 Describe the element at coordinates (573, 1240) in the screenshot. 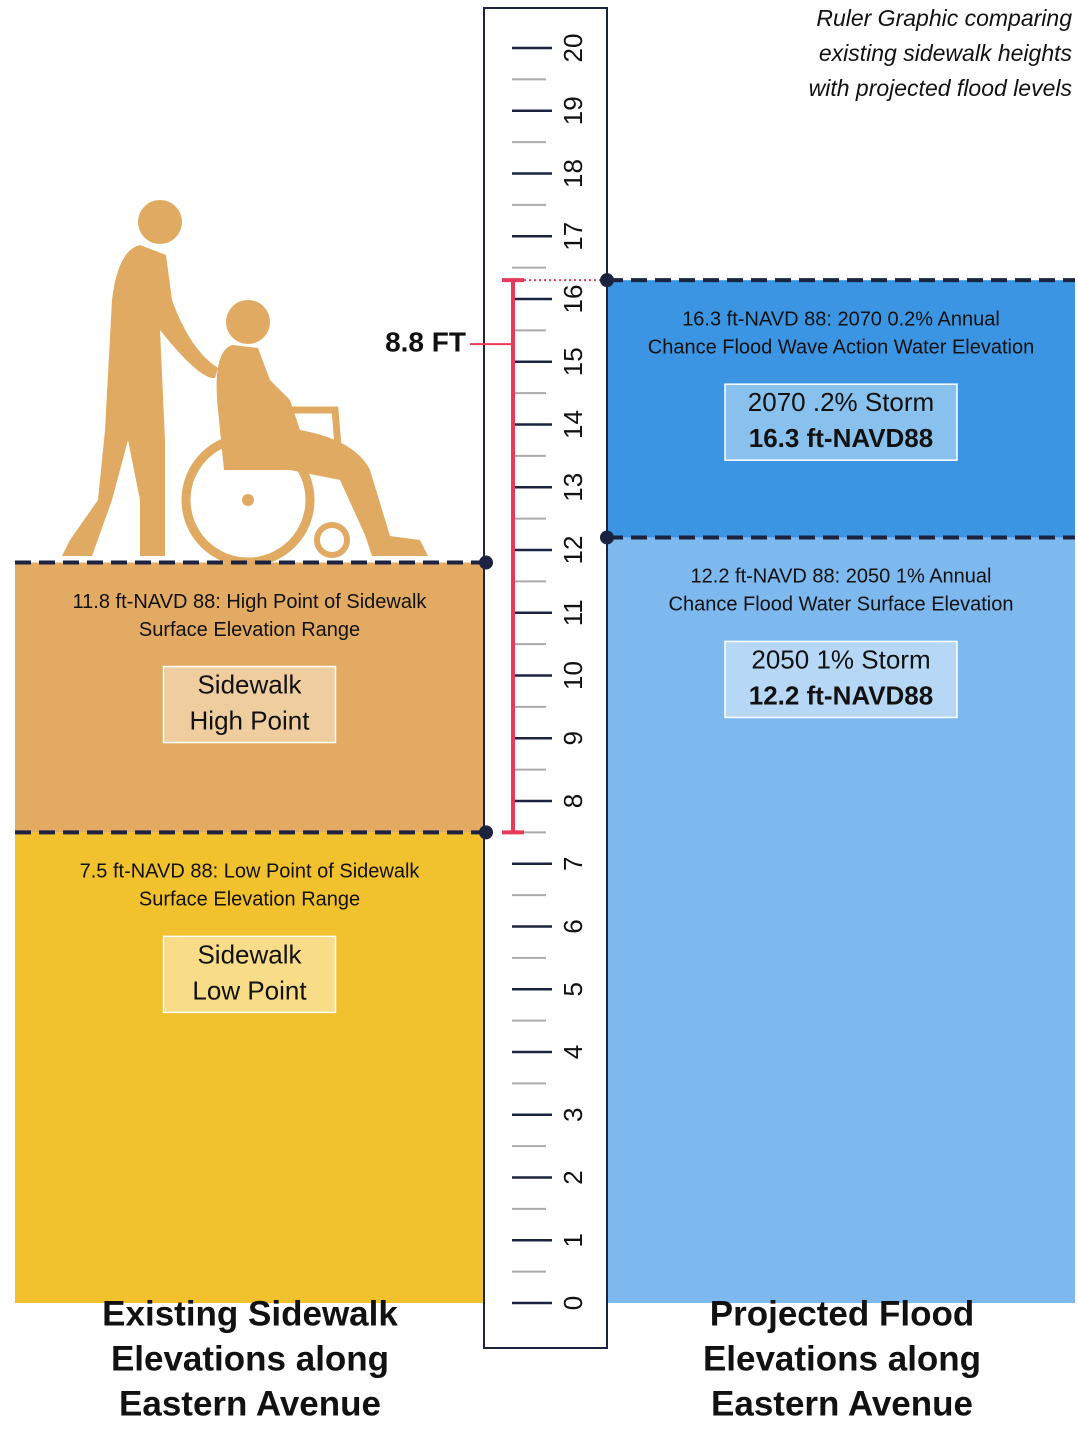

I see `ruler-tick-label: 1` at that location.